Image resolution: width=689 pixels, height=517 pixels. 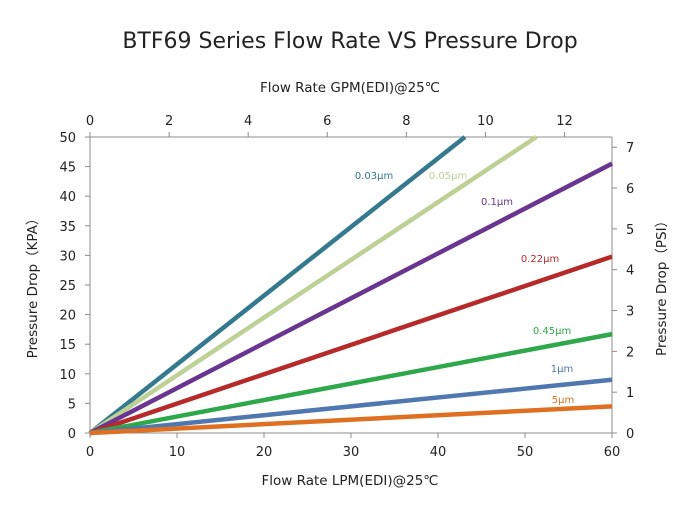 What do you see at coordinates (406, 121) in the screenshot?
I see `x2-tick-label: 8` at bounding box center [406, 121].